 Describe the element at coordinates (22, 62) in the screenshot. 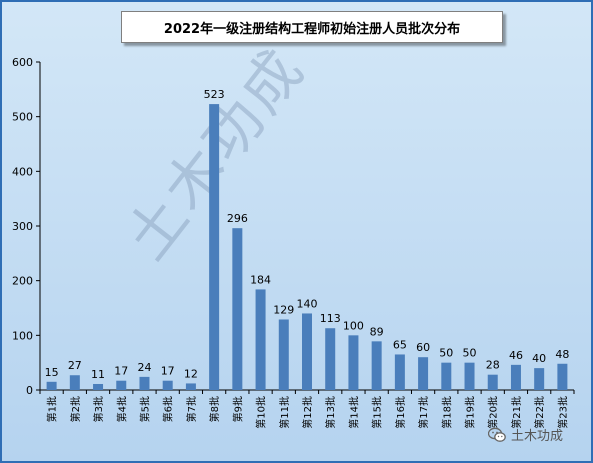

I see `y-tick-label: 600` at that location.